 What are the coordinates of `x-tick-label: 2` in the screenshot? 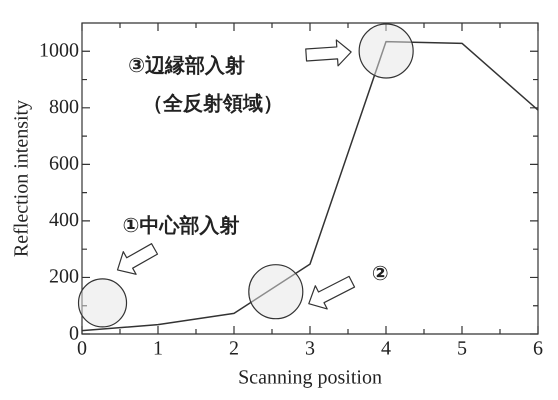 It's located at (234, 348).